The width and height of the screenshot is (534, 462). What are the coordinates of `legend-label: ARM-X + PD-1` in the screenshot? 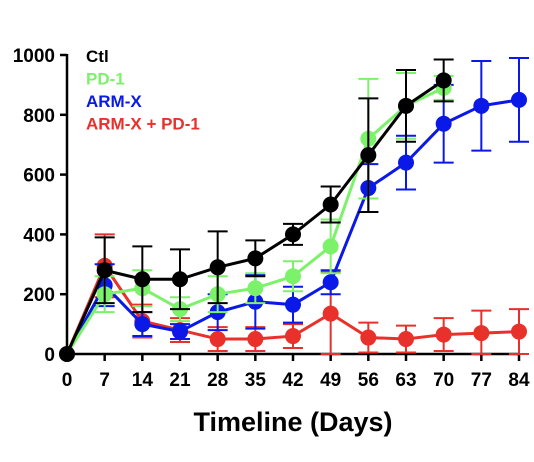 It's located at (143, 124).